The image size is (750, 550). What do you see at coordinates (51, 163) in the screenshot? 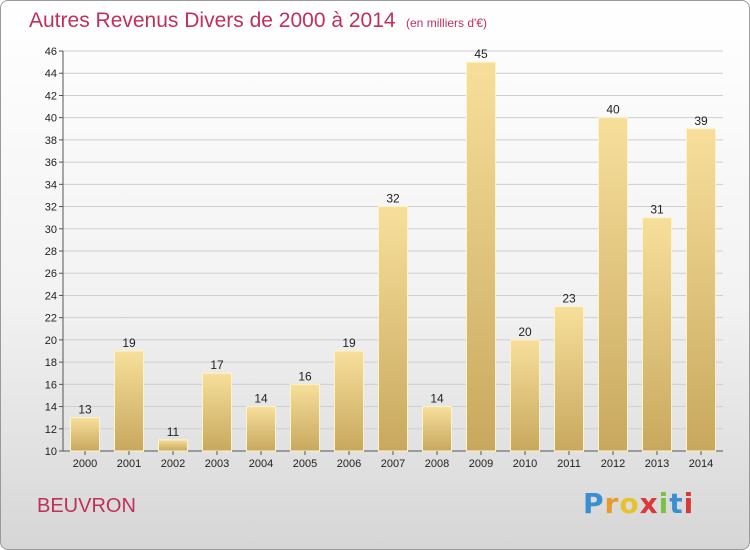
I see `y-tick-label: 36` at bounding box center [51, 163].